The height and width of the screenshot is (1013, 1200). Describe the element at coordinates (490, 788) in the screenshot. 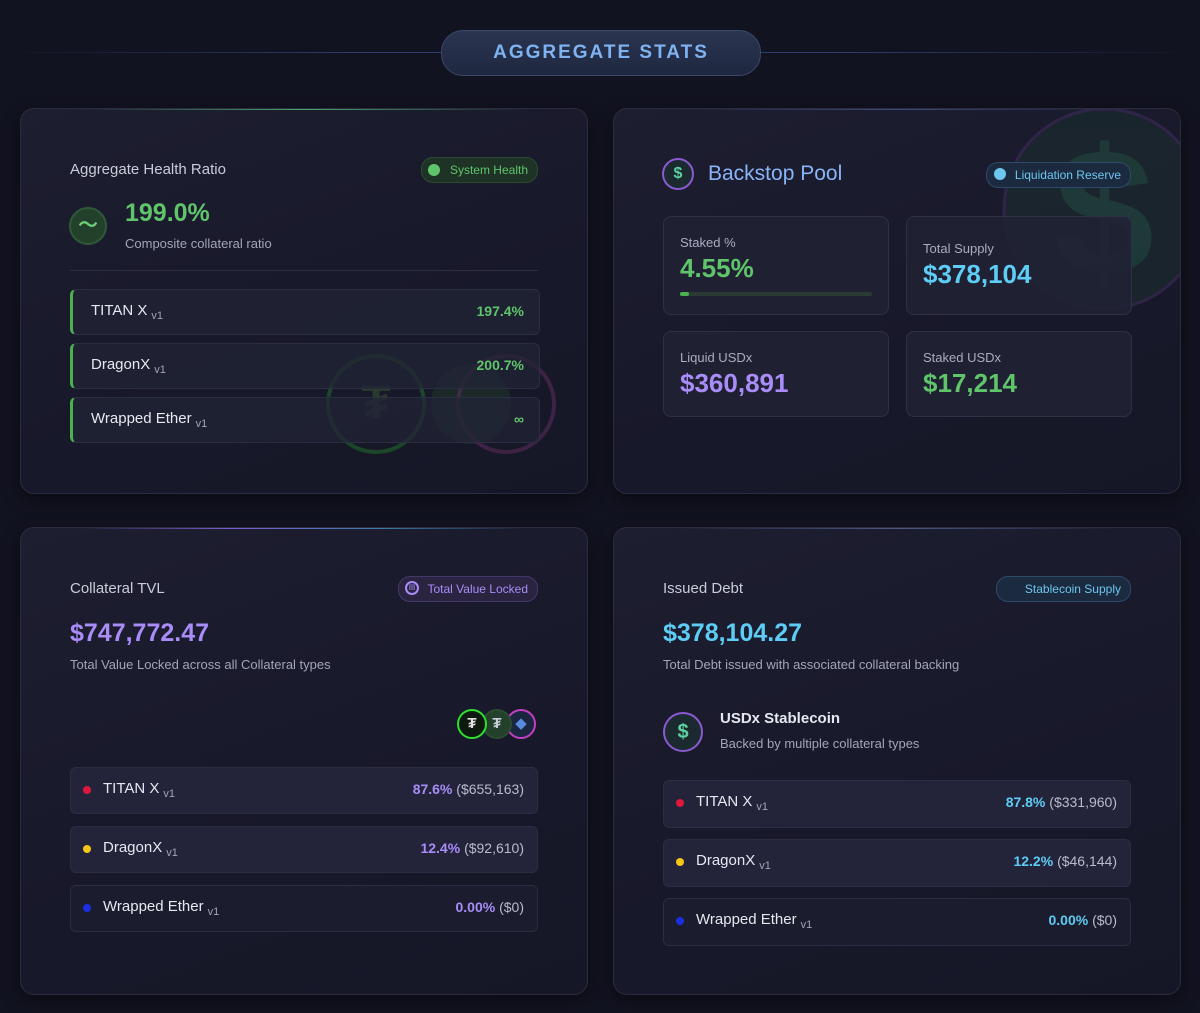

I see `amount: ($655,163)` at that location.